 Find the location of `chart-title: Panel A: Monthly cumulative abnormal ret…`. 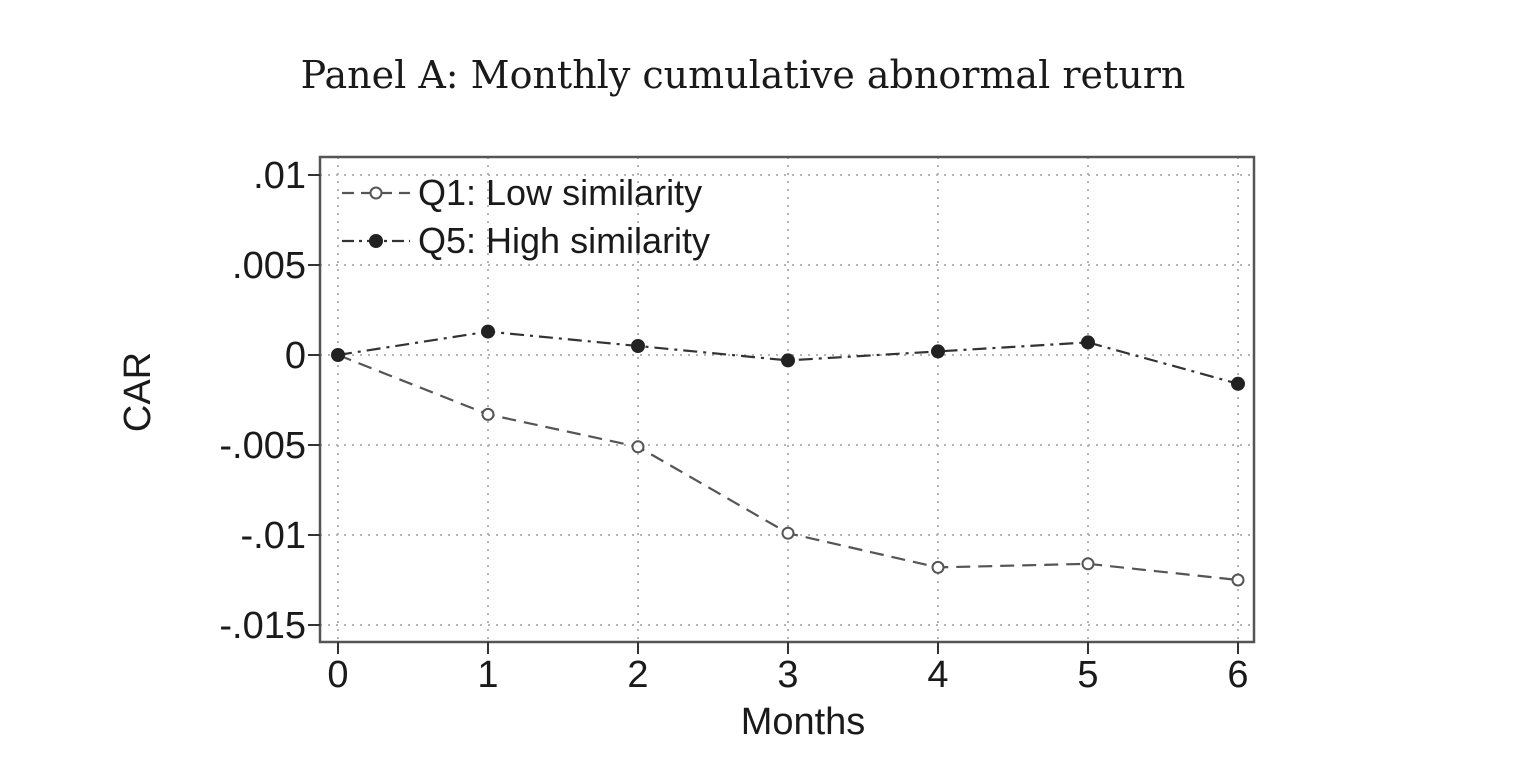

chart-title: Panel A: Monthly cumulative abnormal ret… is located at coordinates (743, 75).